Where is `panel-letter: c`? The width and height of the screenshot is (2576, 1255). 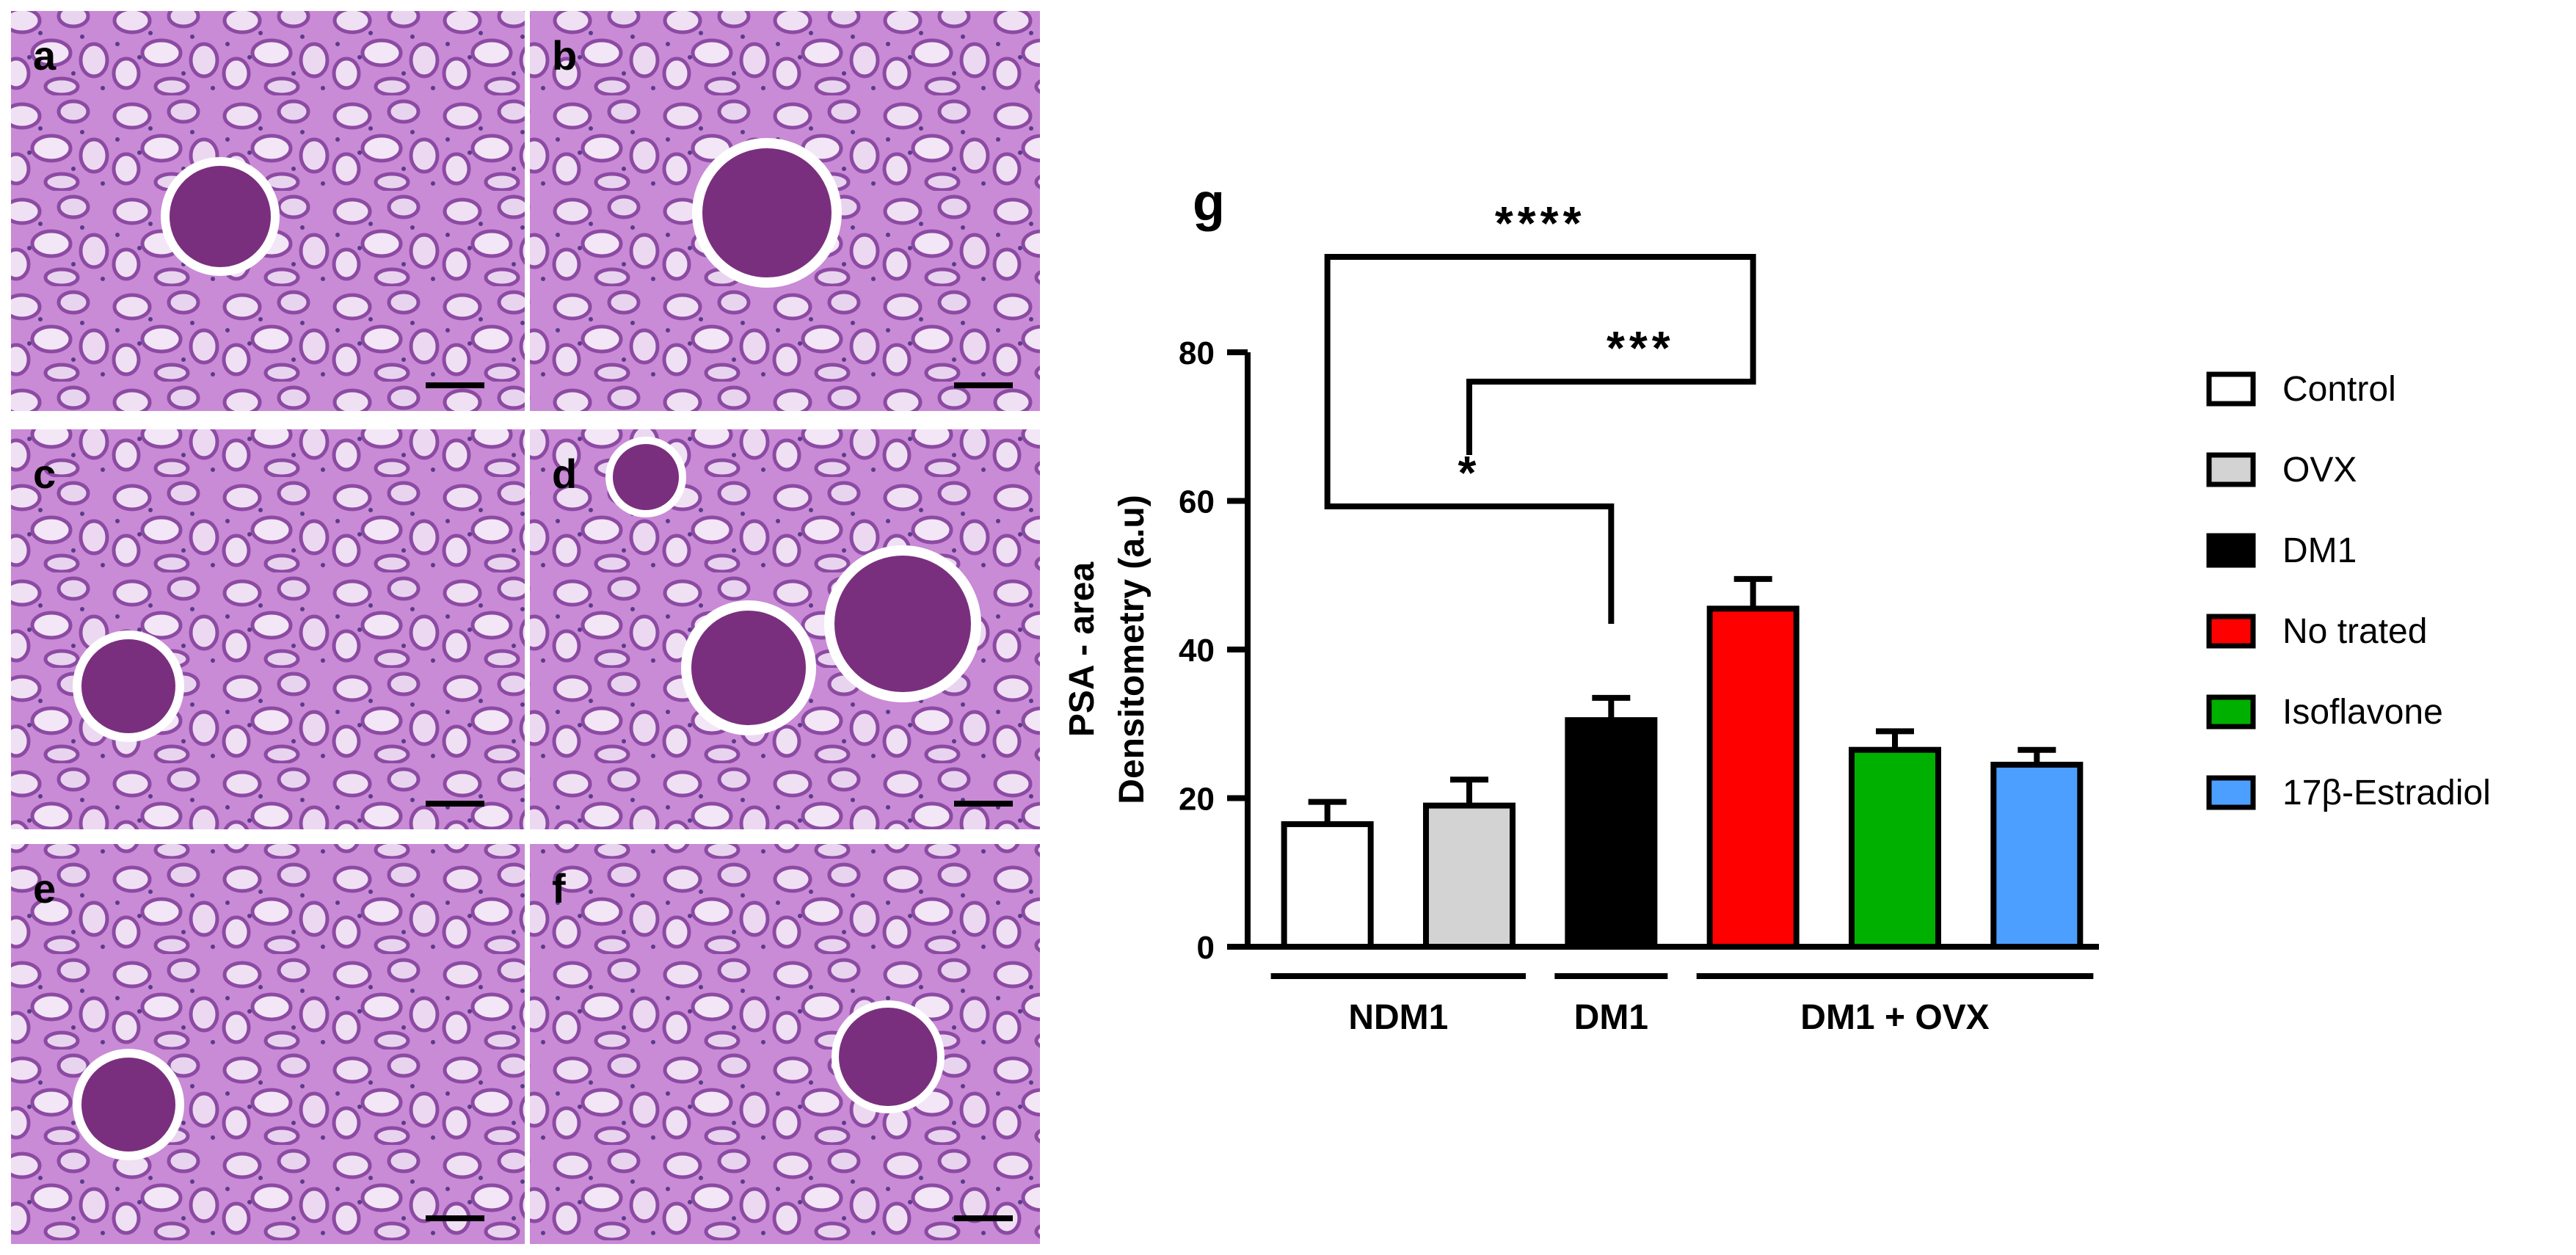 panel-letter: c is located at coordinates (44, 474).